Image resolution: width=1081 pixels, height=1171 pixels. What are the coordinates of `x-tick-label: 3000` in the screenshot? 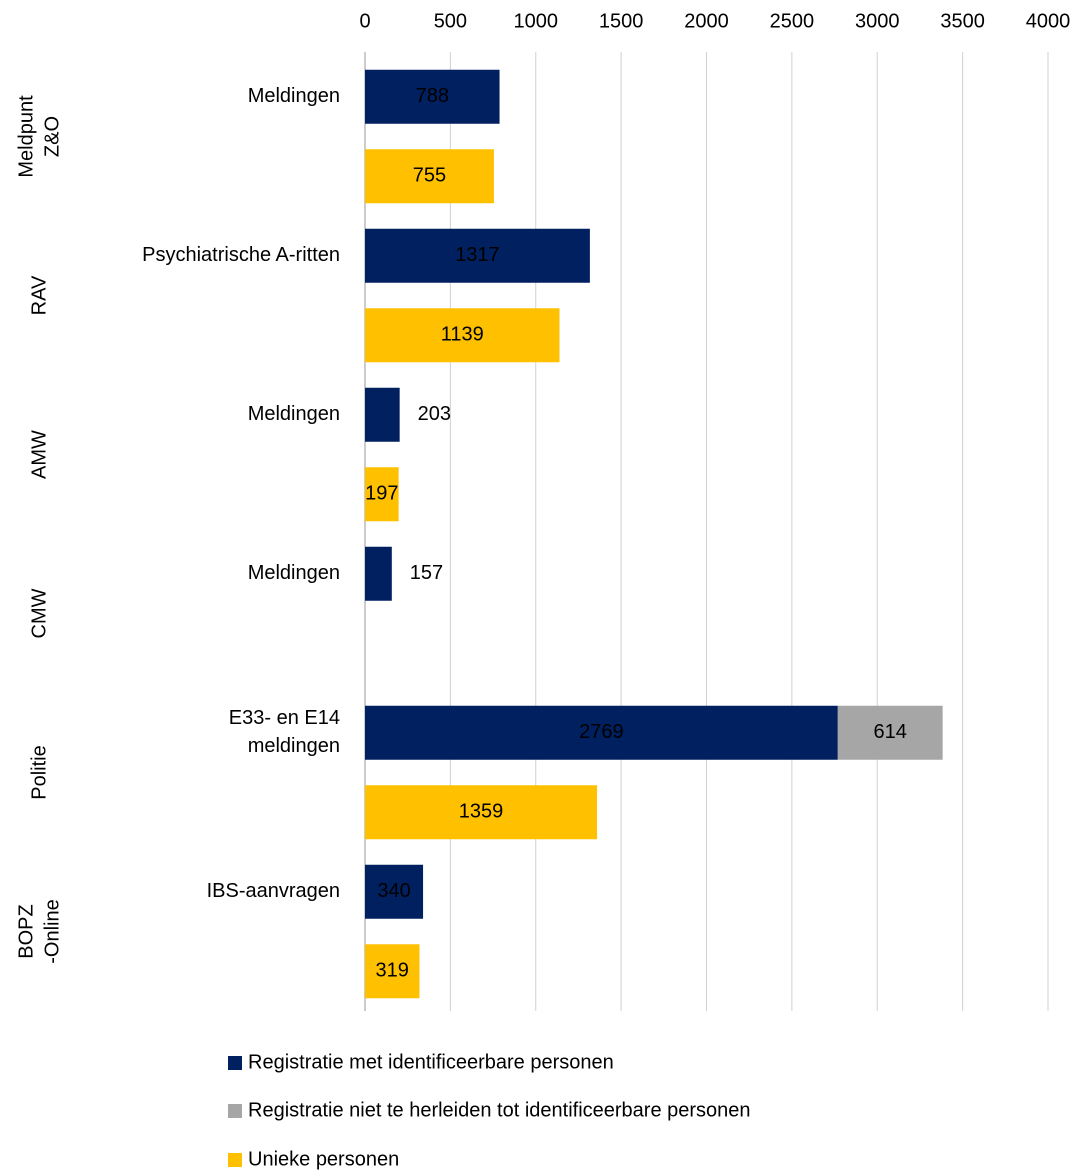 It's located at (877, 21).